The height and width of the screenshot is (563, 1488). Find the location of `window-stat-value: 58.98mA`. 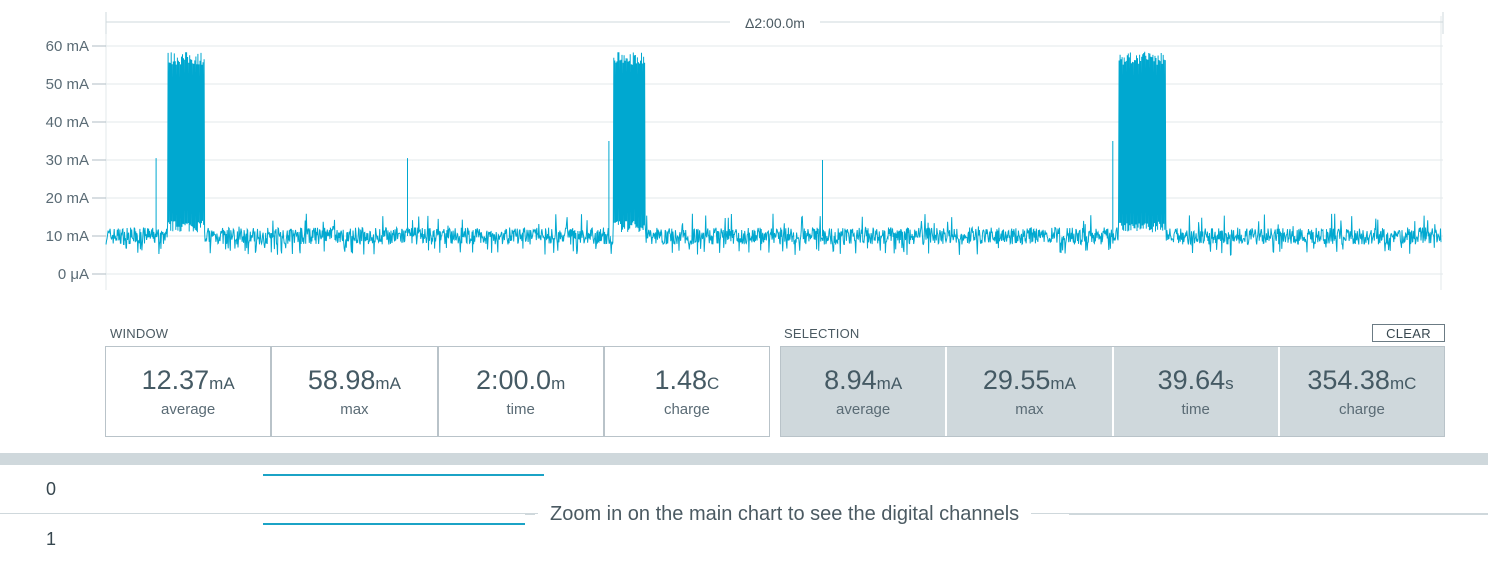

window-stat-value: 58.98mA is located at coordinates (354, 380).